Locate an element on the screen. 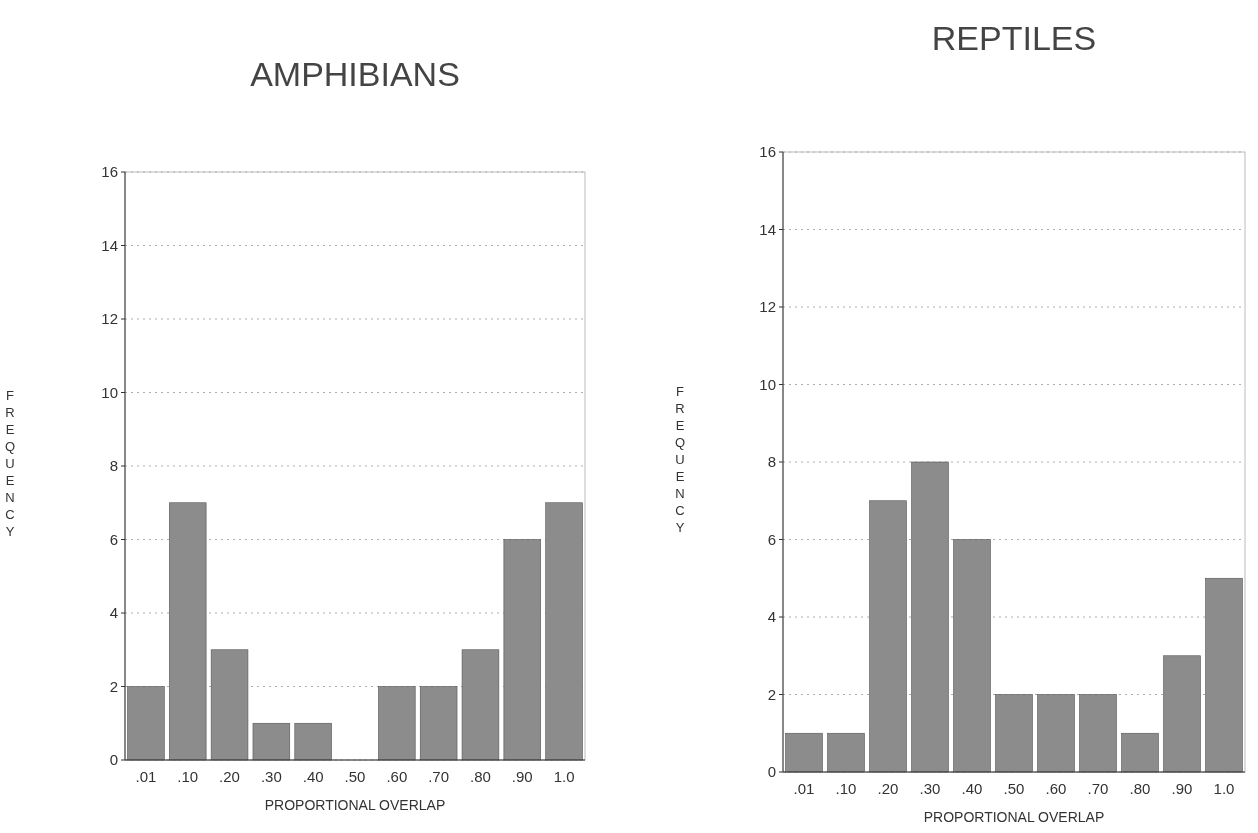 This screenshot has width=1258, height=833. chart-title: AMPHIBIANS is located at coordinates (355, 74).